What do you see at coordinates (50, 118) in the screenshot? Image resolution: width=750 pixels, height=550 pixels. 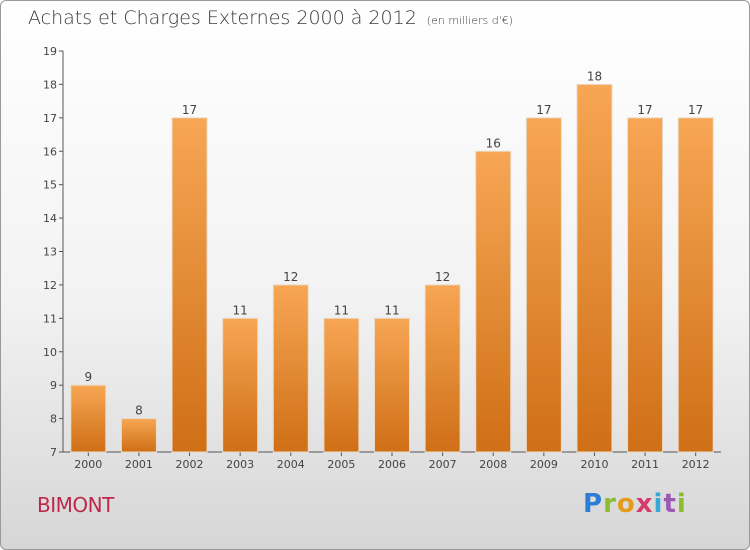 I see `y-tick-label: 17` at bounding box center [50, 118].